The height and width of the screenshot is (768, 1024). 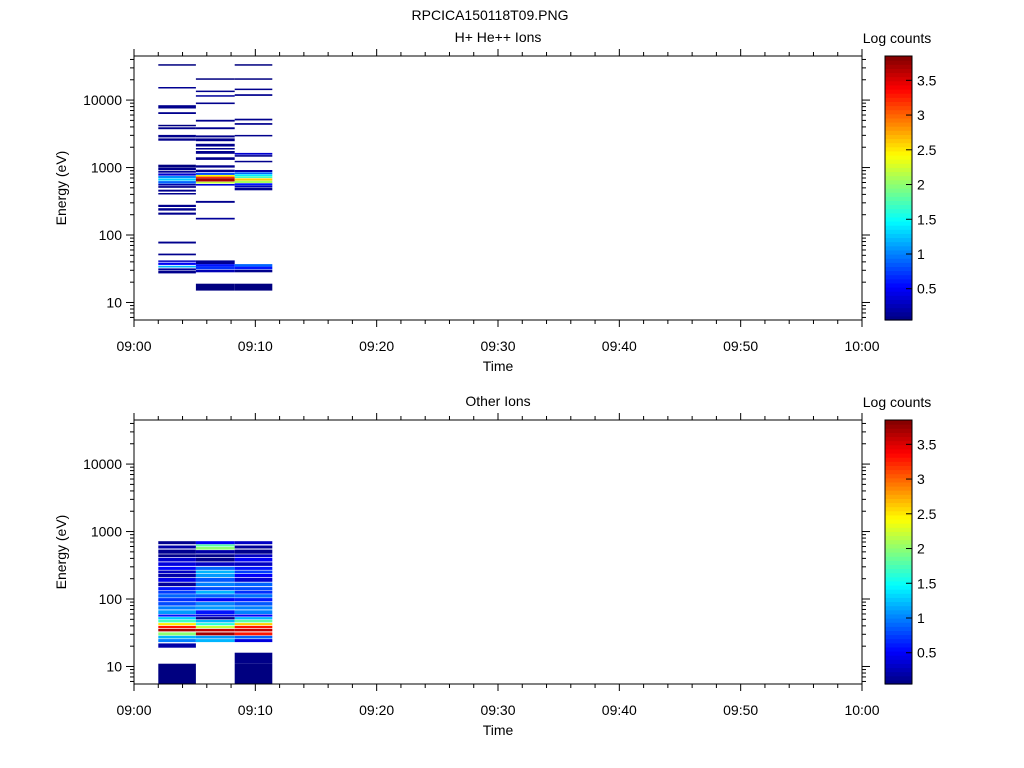 What do you see at coordinates (111, 235) in the screenshot?
I see `y-tick-label: 100` at bounding box center [111, 235].